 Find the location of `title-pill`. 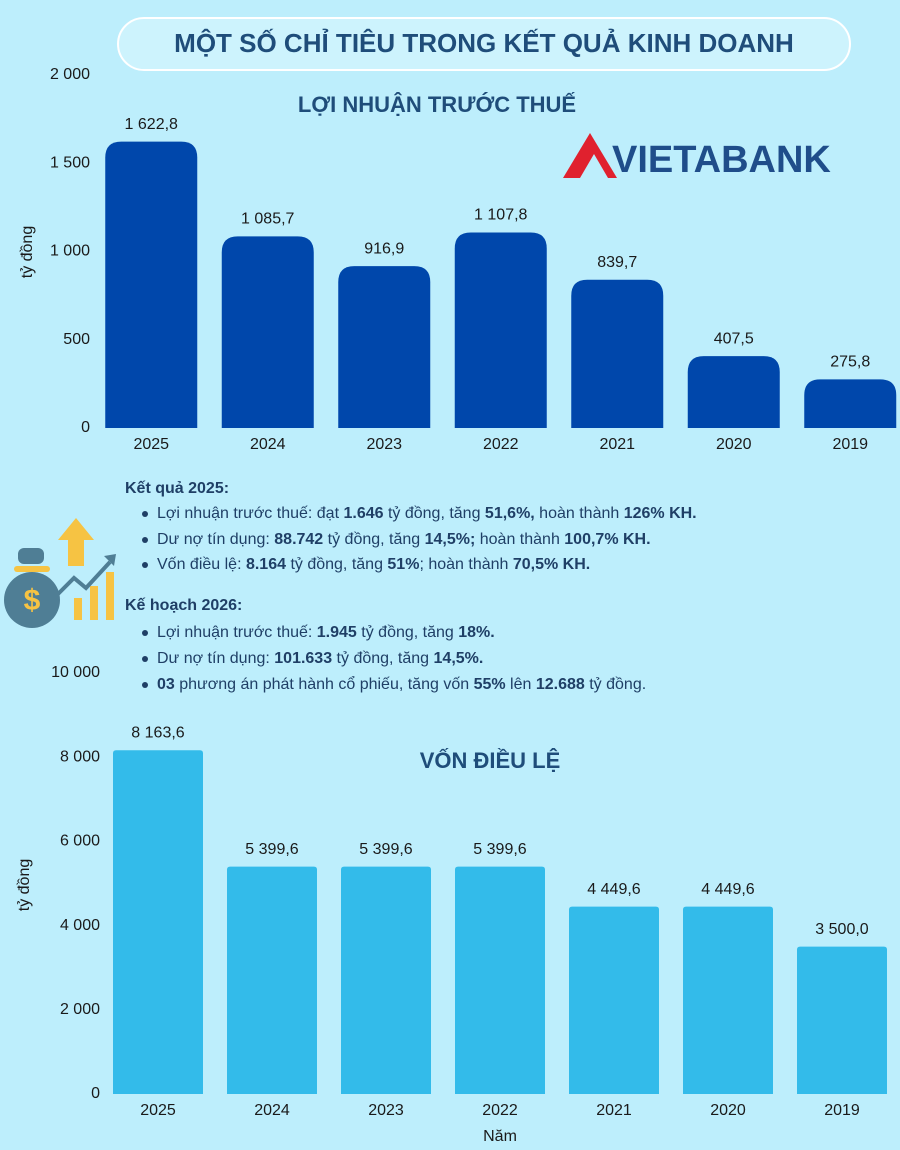

title-pill is located at coordinates (484, 44).